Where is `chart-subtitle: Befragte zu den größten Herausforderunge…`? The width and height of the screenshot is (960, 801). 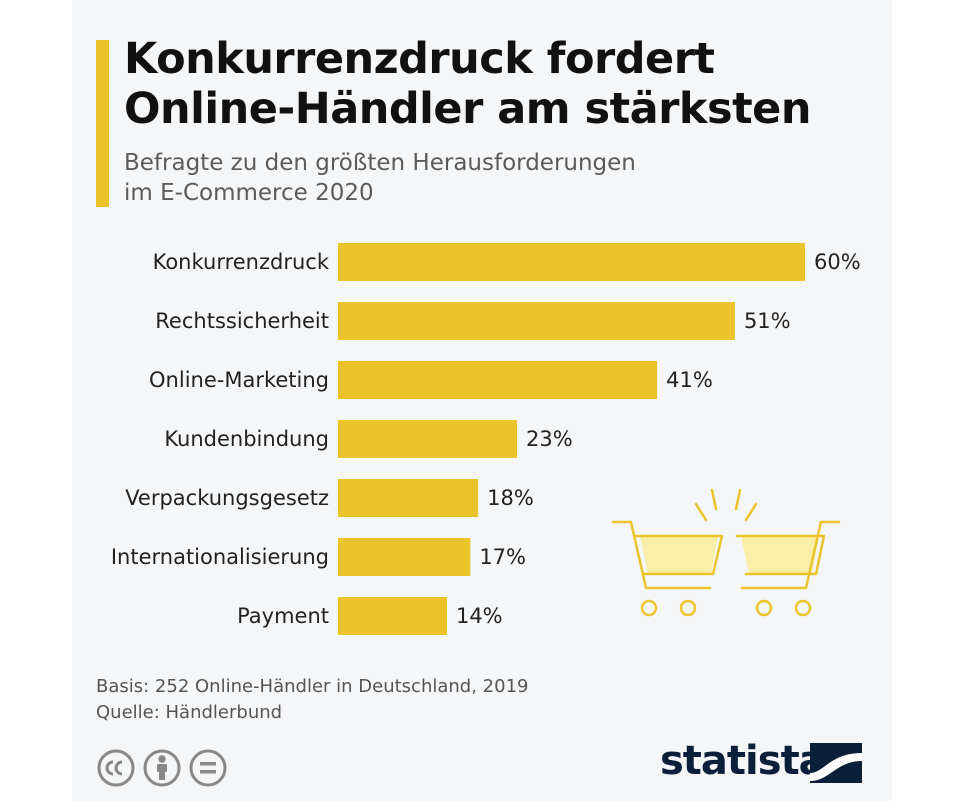
chart-subtitle: Befragte zu den größten Herausforderunge… is located at coordinates (474, 178).